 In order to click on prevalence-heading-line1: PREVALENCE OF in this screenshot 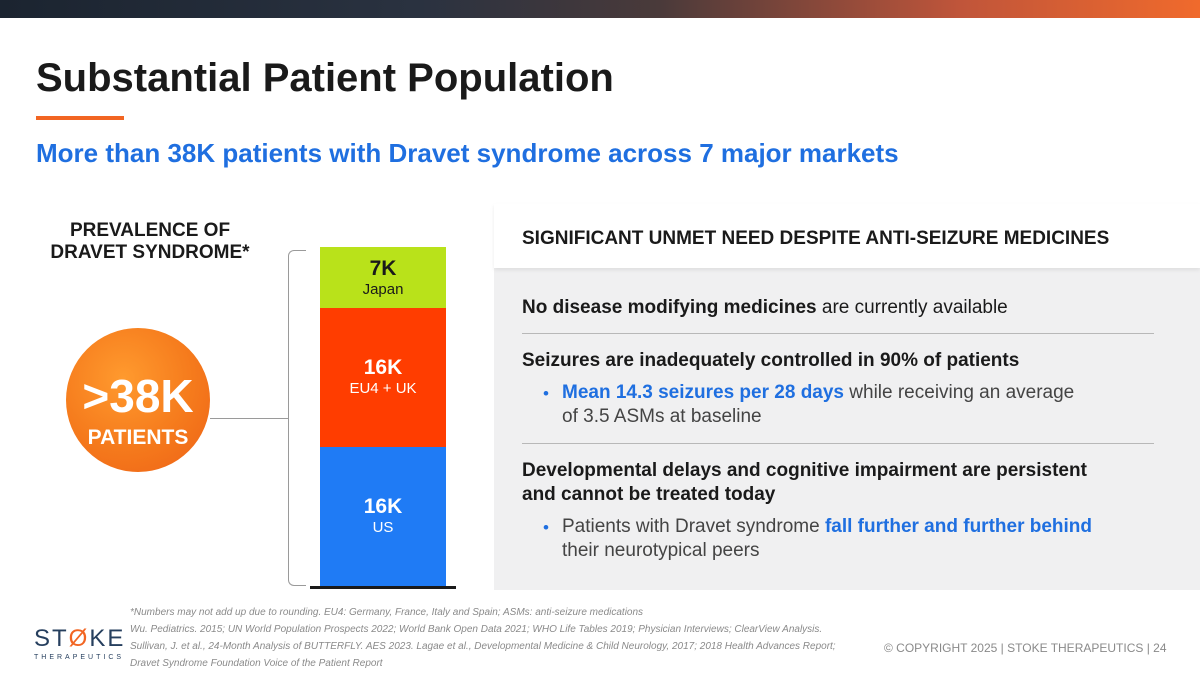, I will do `click(150, 230)`.